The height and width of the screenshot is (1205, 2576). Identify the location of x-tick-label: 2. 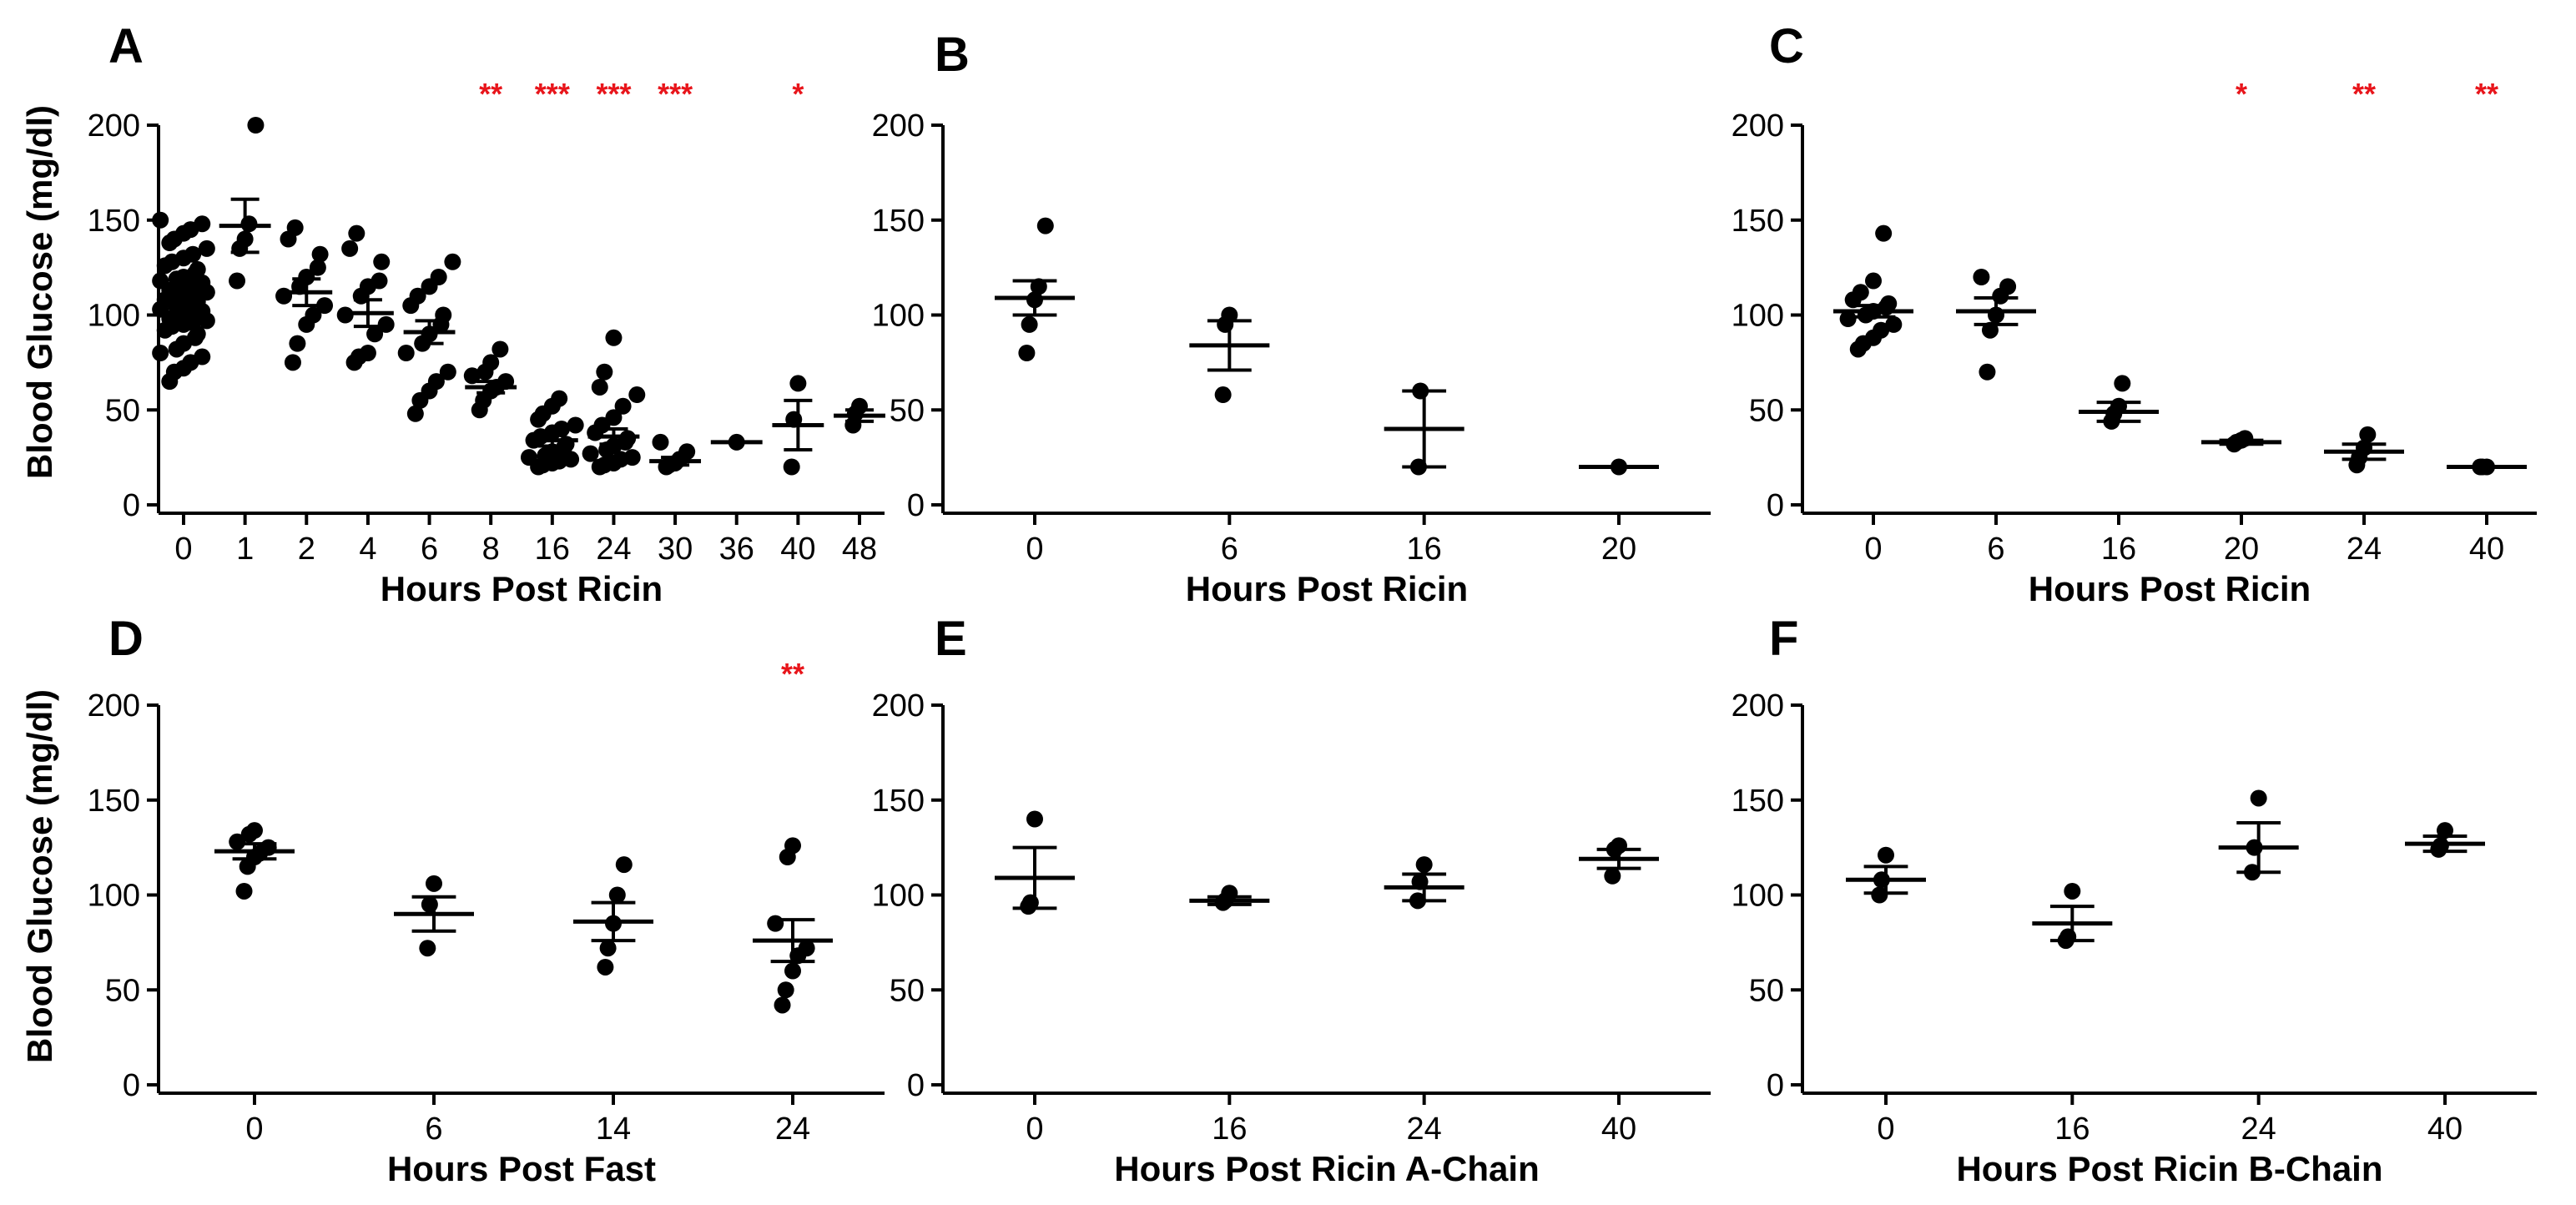
(306, 549).